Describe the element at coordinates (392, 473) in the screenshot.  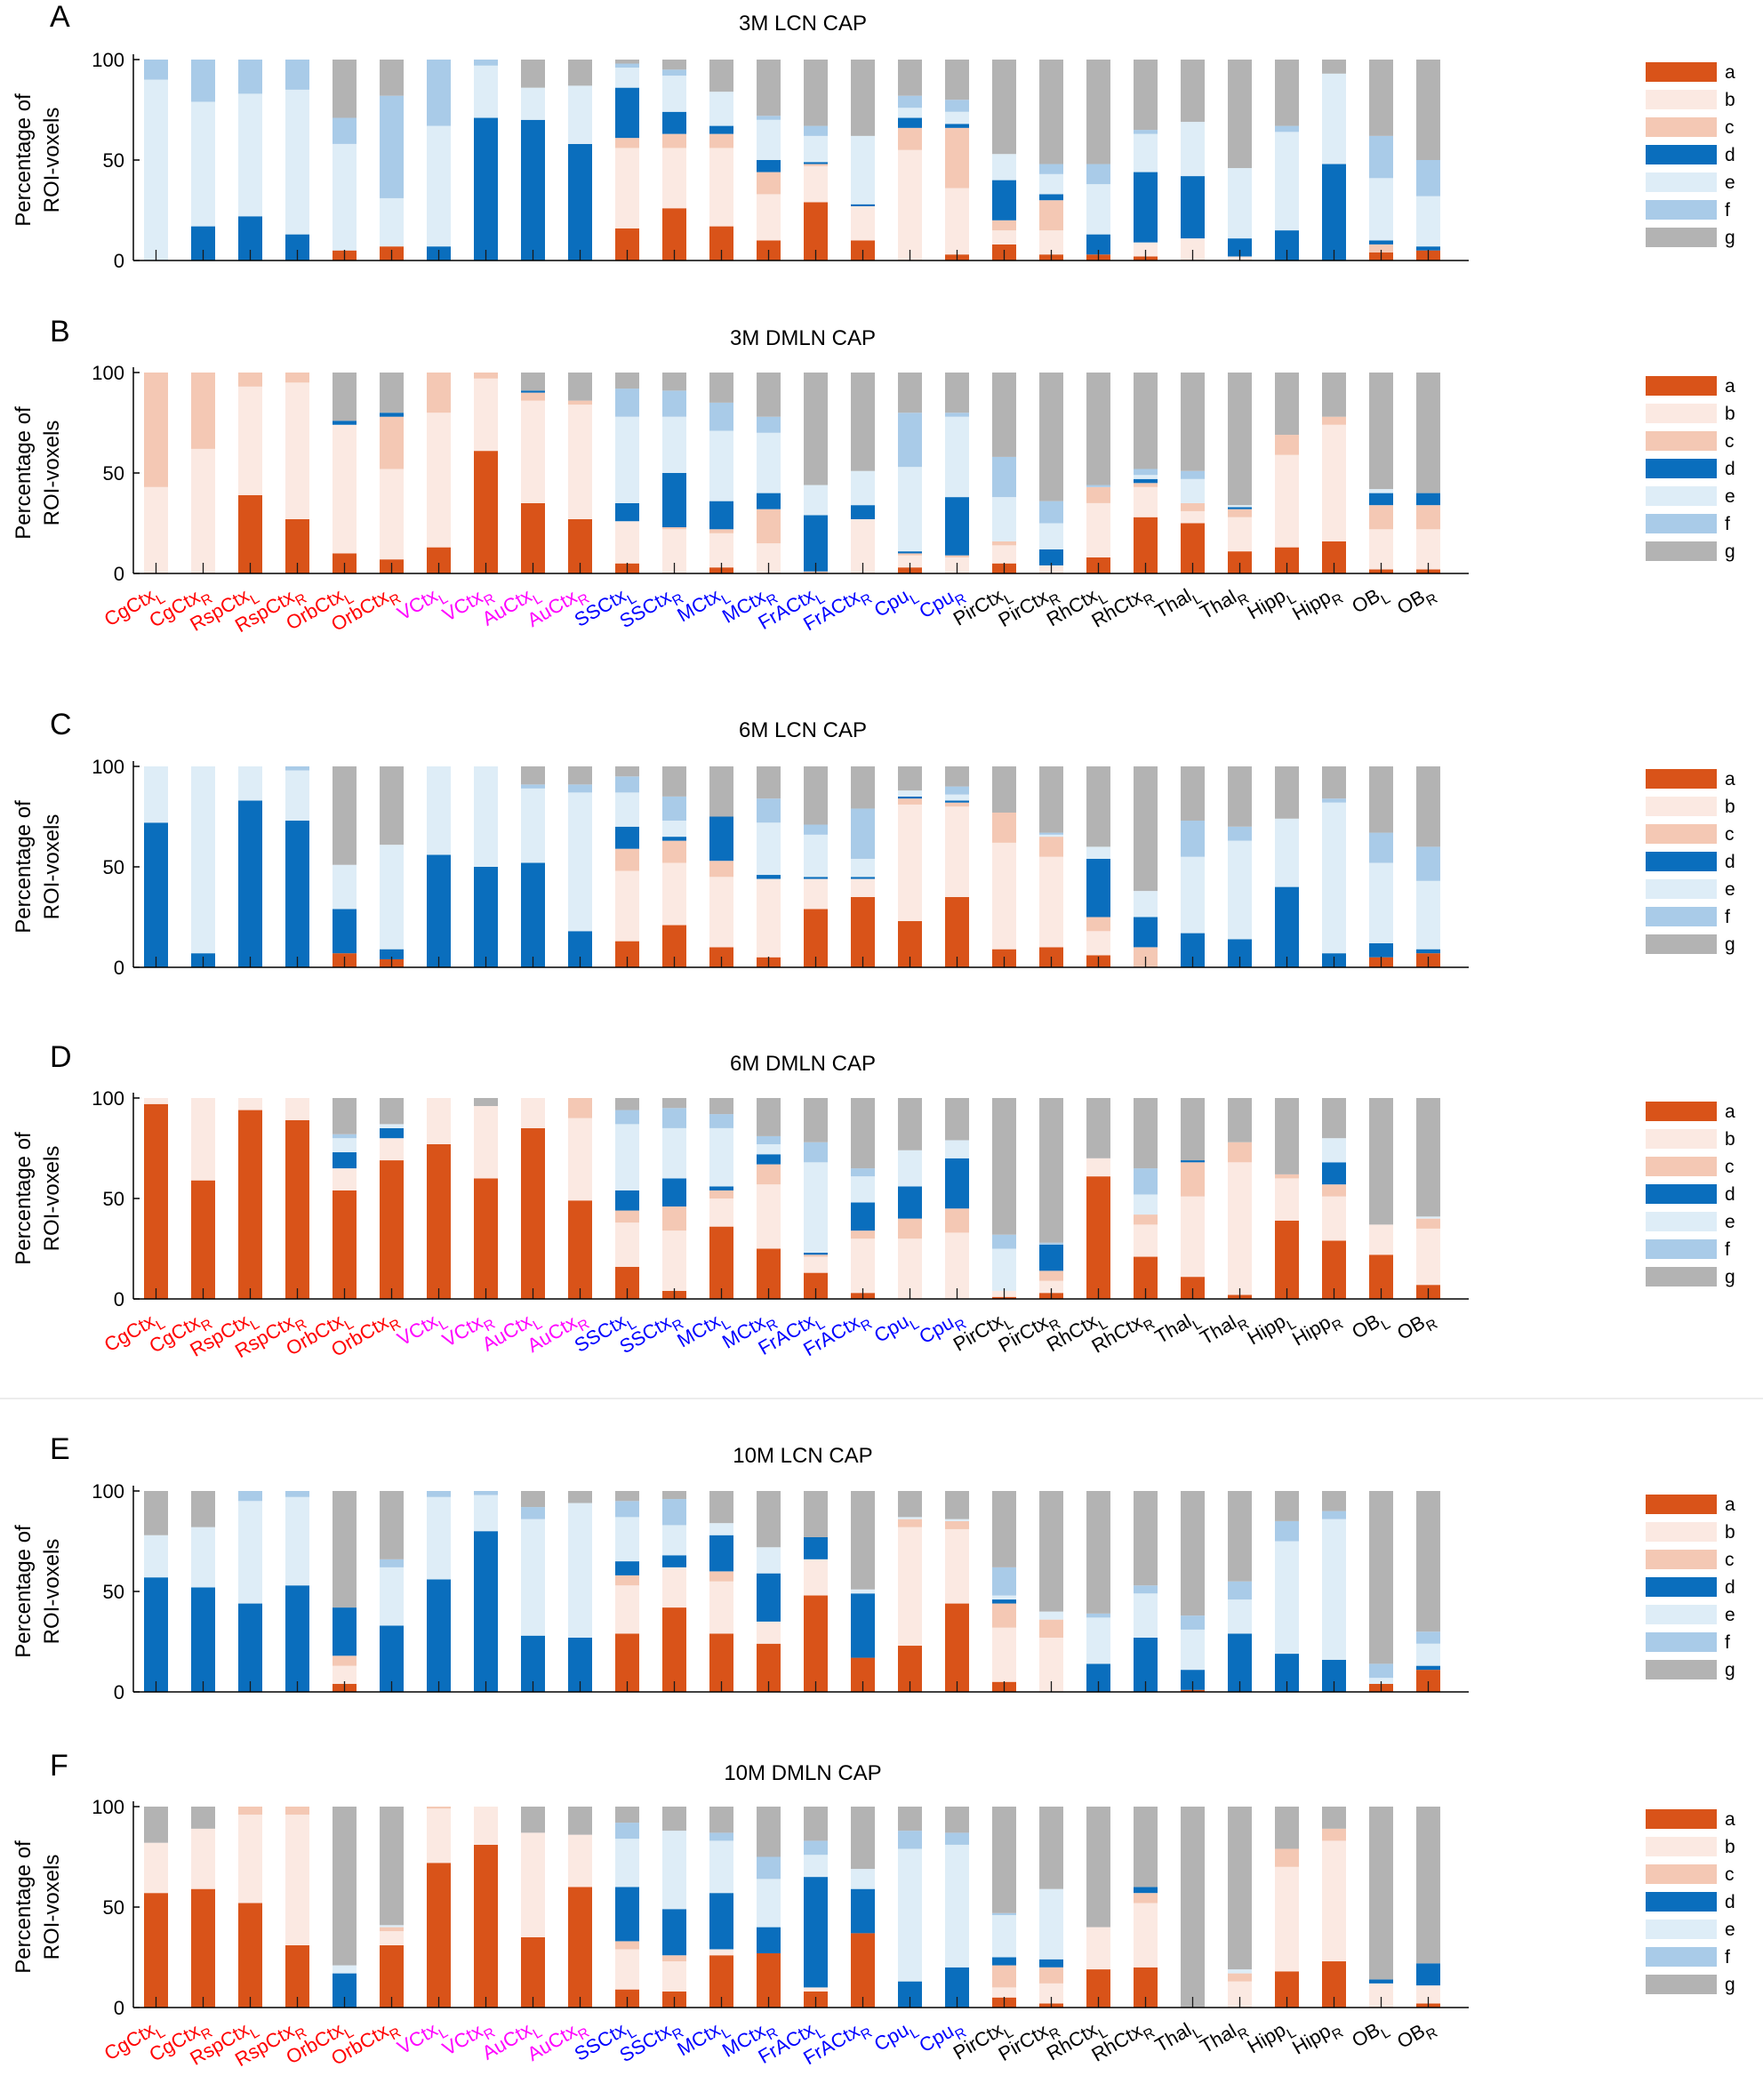
I see `bar-OrbCtx-R` at that location.